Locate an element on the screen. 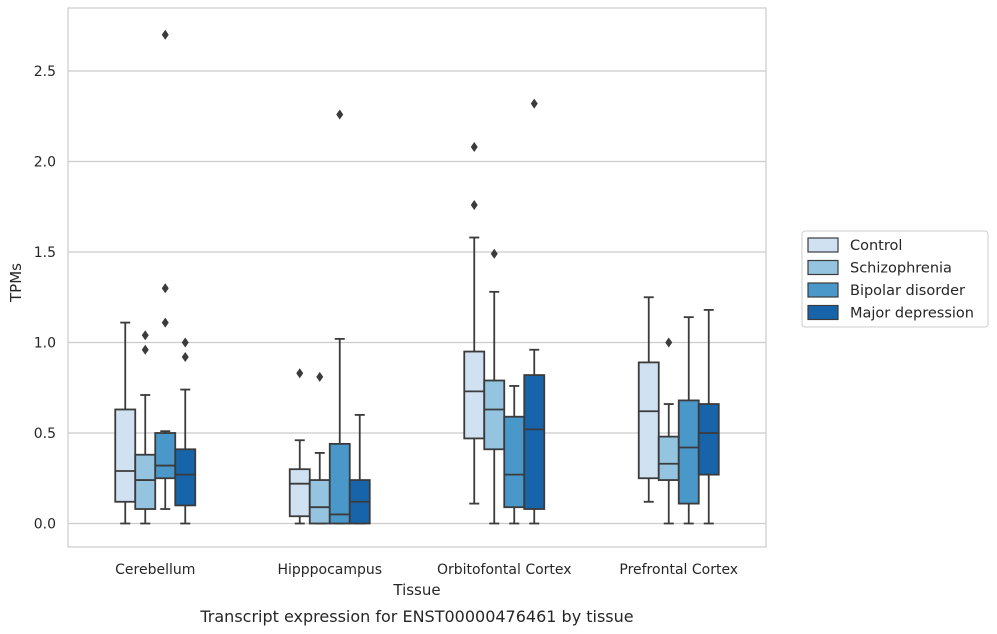 This screenshot has height=634, width=997. y-tick-label: 2.0 is located at coordinates (45, 163).